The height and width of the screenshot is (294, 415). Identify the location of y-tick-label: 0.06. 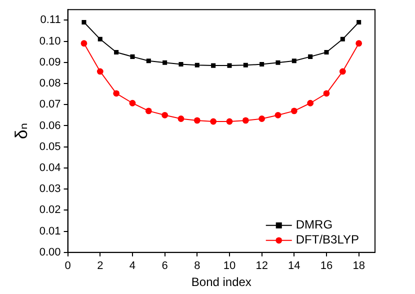
(50, 126).